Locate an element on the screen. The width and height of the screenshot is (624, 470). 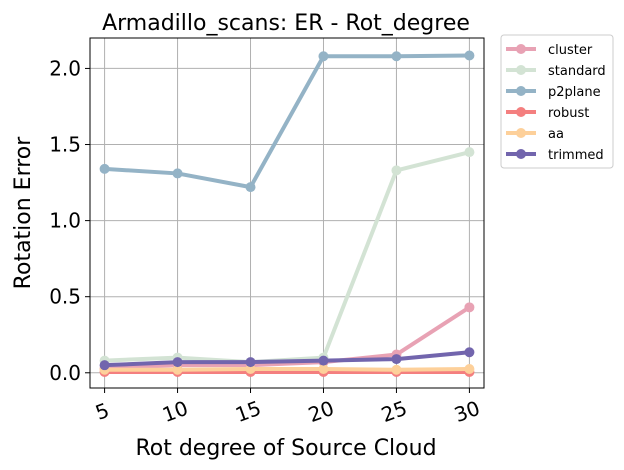
legend-label: cluster is located at coordinates (570, 50).